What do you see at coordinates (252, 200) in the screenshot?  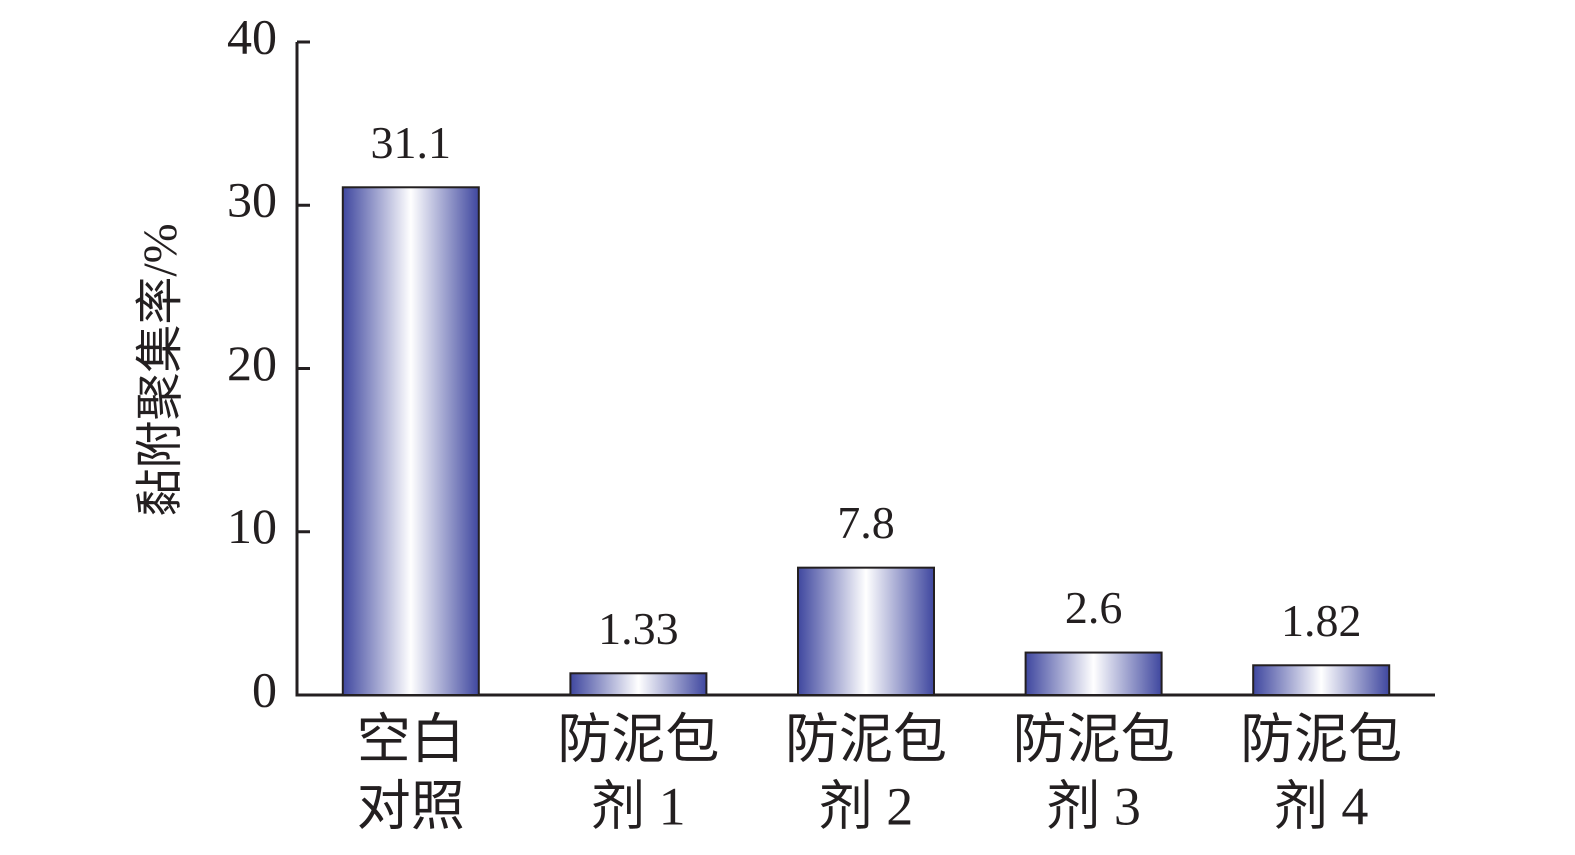 I see `y-tick-label: 30` at bounding box center [252, 200].